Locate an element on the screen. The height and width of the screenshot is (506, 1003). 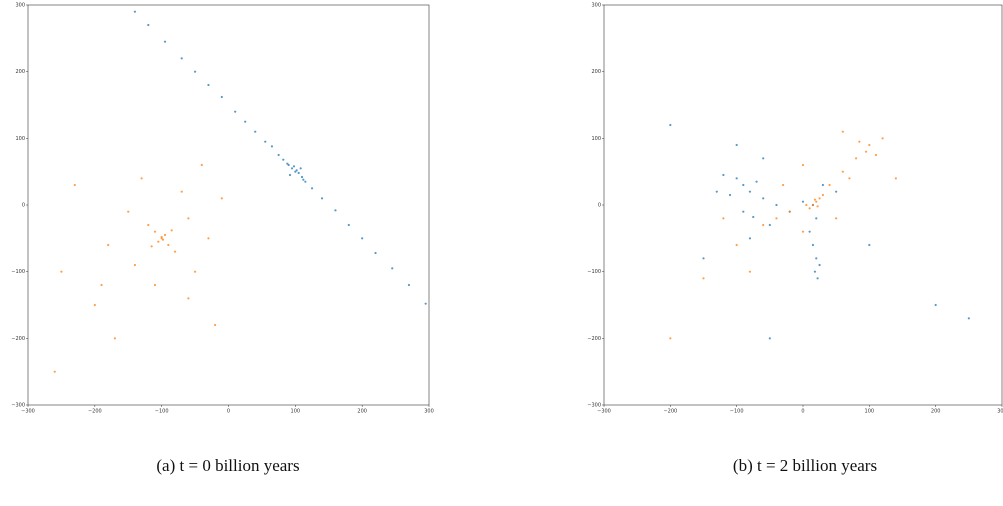
x-tick-label: −300 is located at coordinates (604, 412).